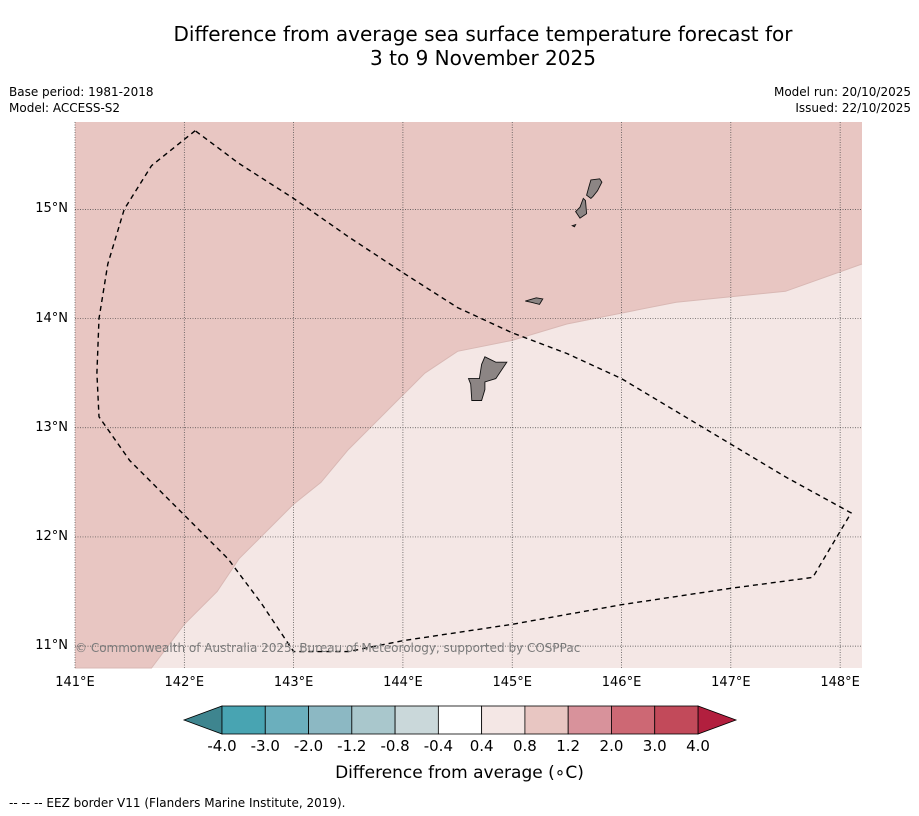 The image size is (919, 816). I want to click on meta-right: Model run: 20/10/2025 Issued: 22/10/2025, so click(842, 100).